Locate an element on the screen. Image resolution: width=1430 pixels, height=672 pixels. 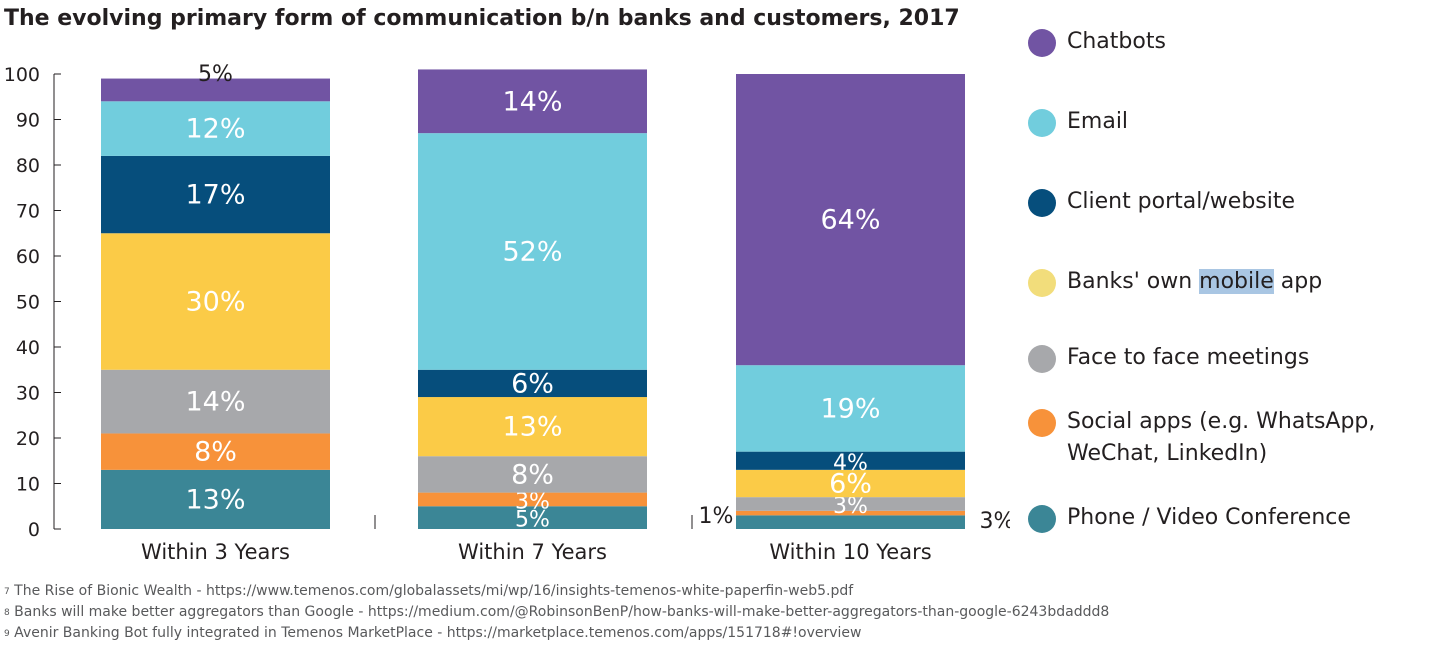
bar-within-10-years-client-portal-website is located at coordinates (850, 460).